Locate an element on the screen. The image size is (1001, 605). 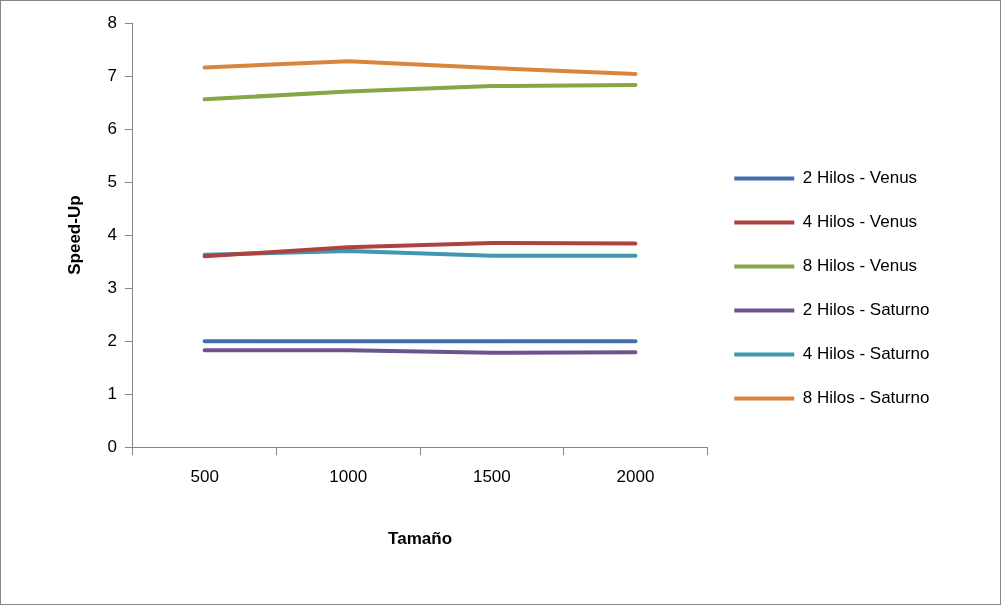
y-tick-label: 5 is located at coordinates (112, 181).